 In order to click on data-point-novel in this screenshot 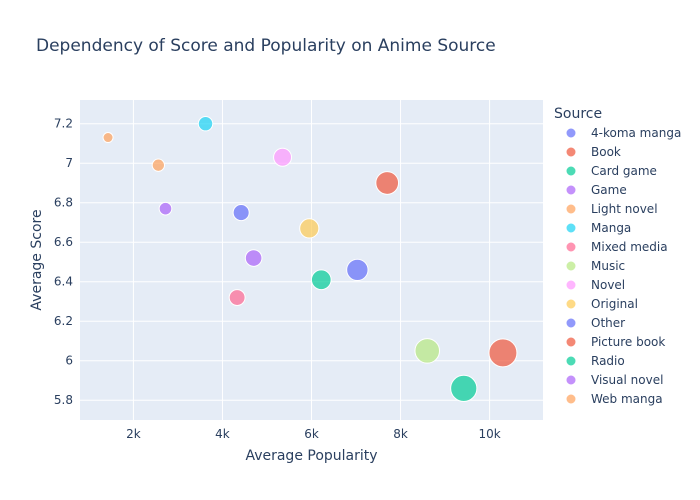, I will do `click(283, 157)`.